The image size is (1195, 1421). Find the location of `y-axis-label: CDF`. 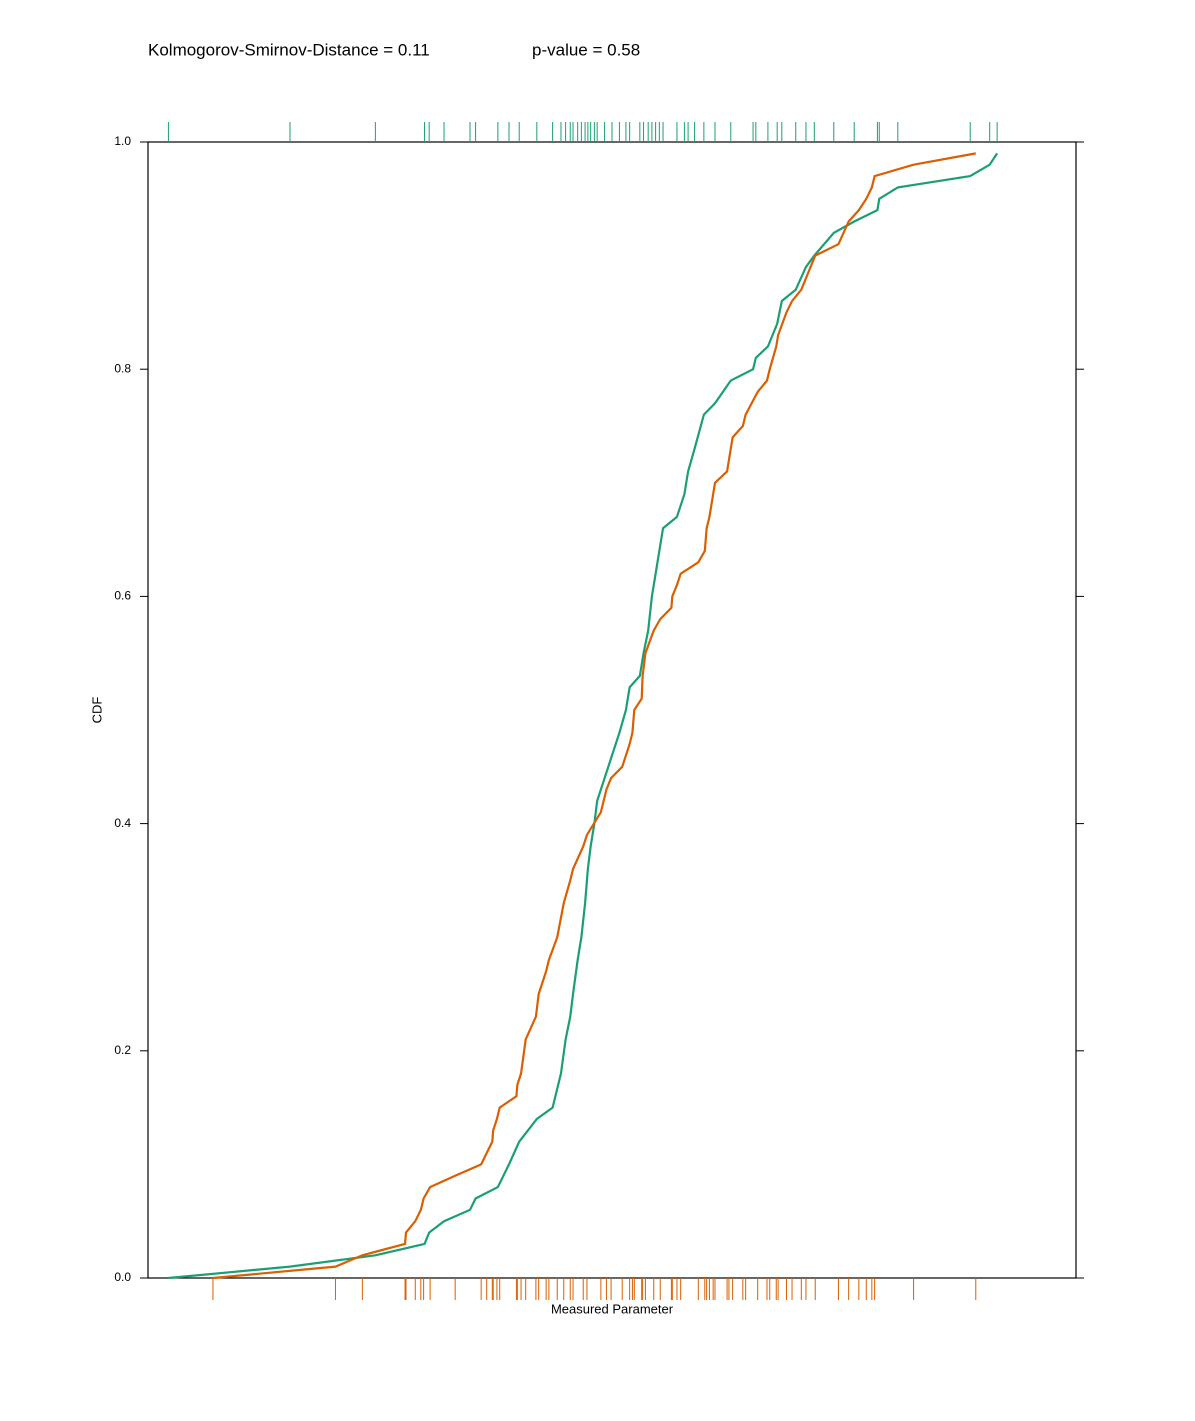

y-axis-label: CDF is located at coordinates (96, 710).